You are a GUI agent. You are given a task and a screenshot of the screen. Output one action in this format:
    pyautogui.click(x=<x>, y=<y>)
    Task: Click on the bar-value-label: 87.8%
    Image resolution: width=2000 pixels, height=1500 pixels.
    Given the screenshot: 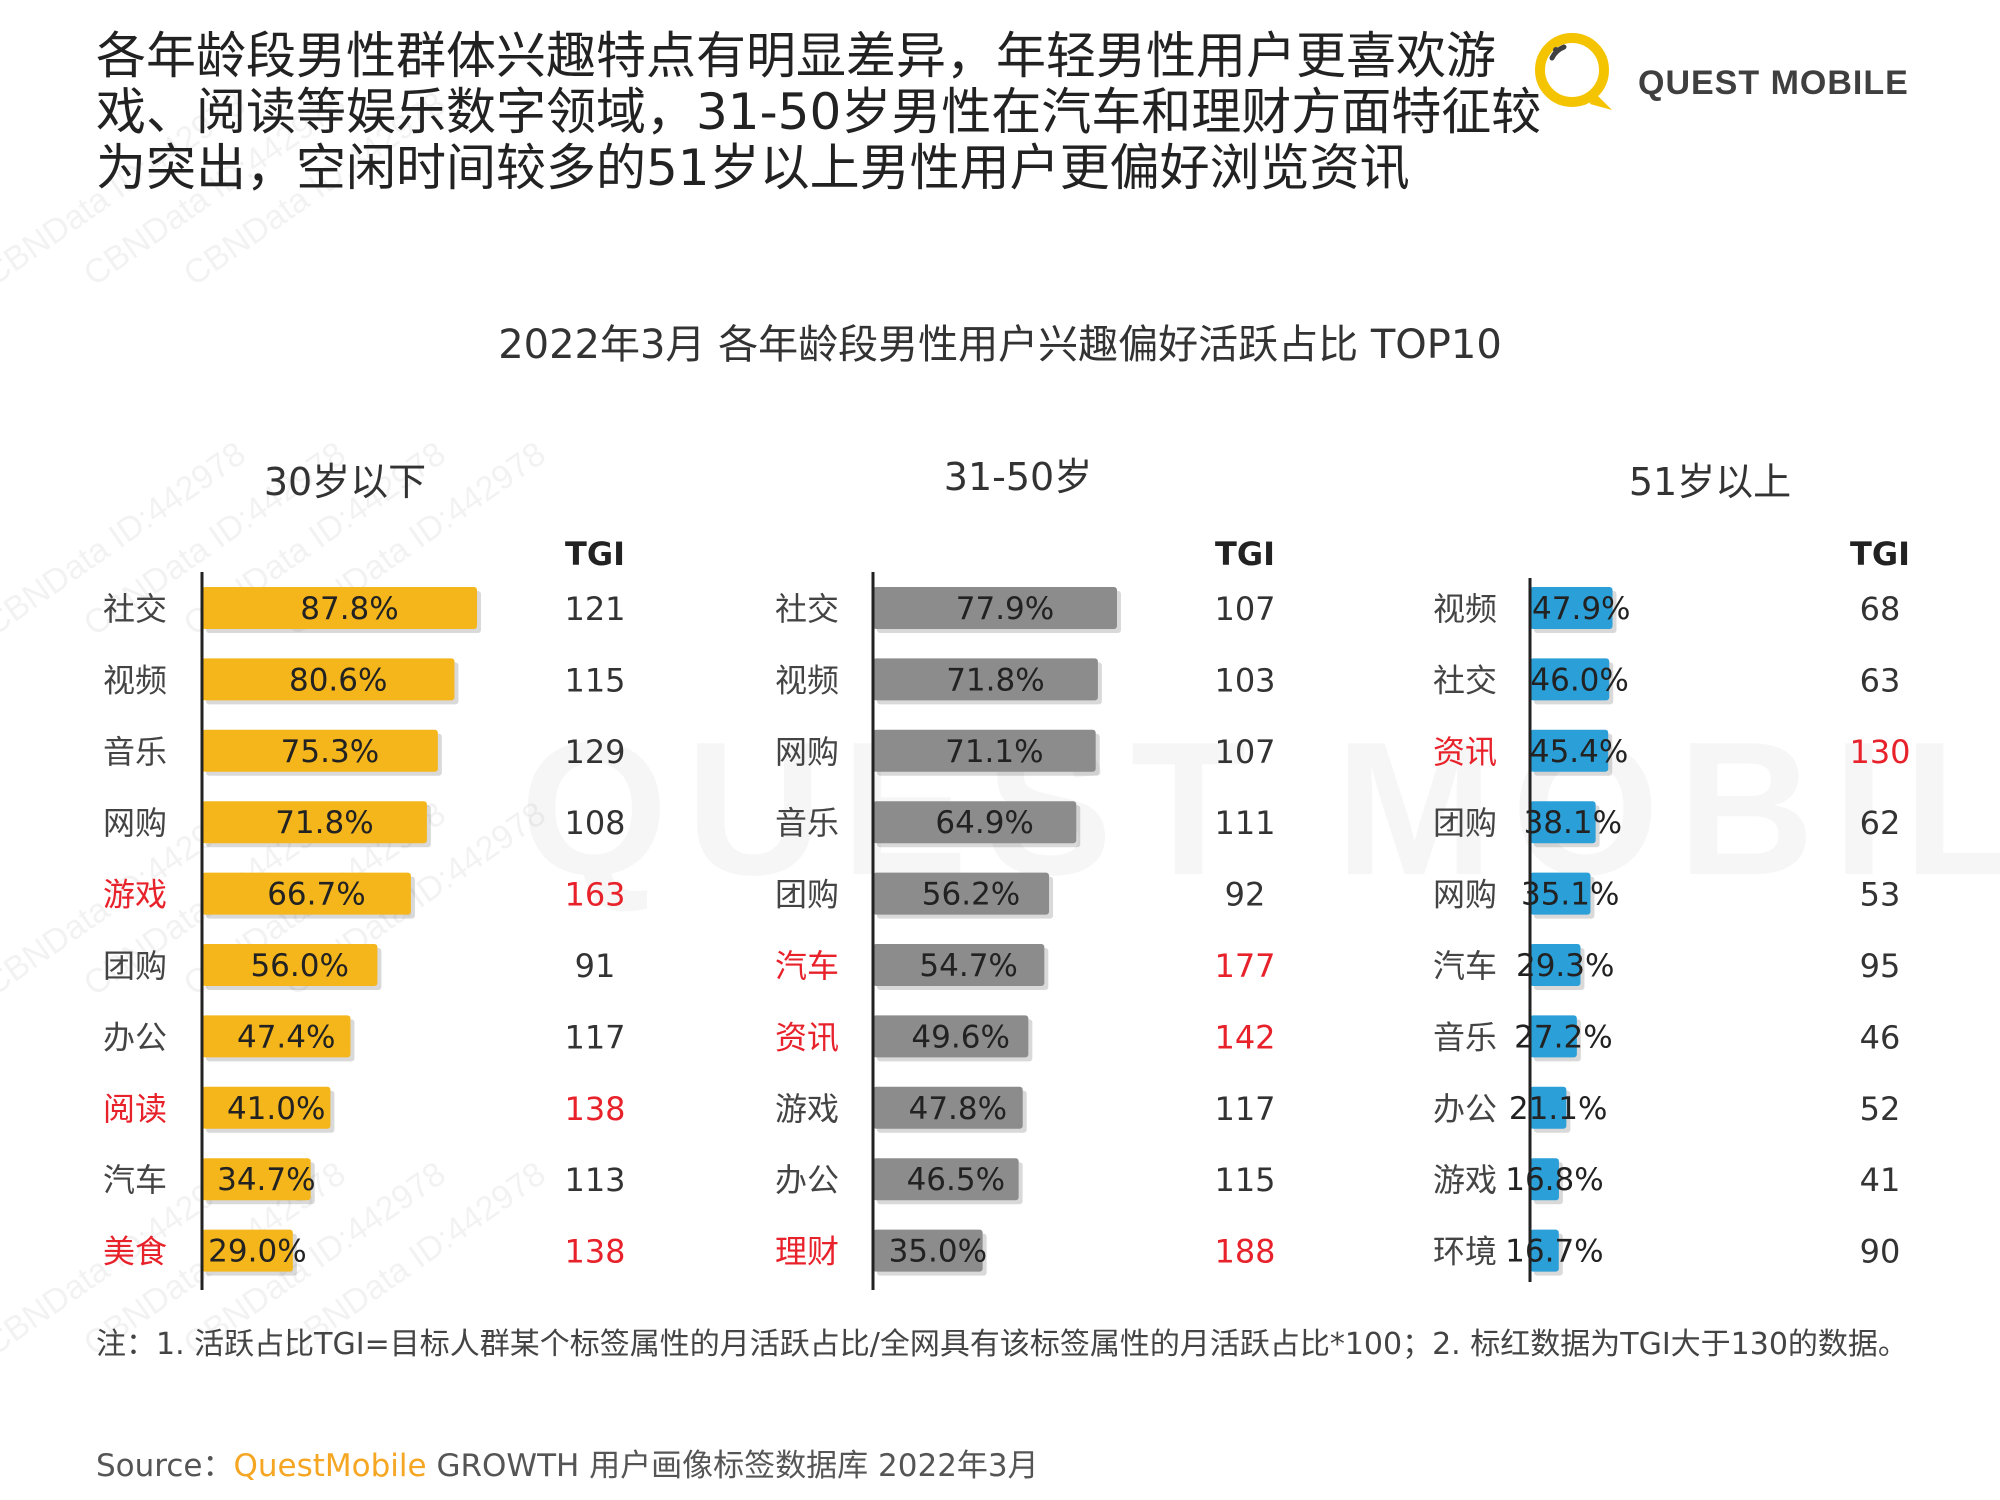 What is the action you would take?
    pyautogui.click(x=349, y=609)
    